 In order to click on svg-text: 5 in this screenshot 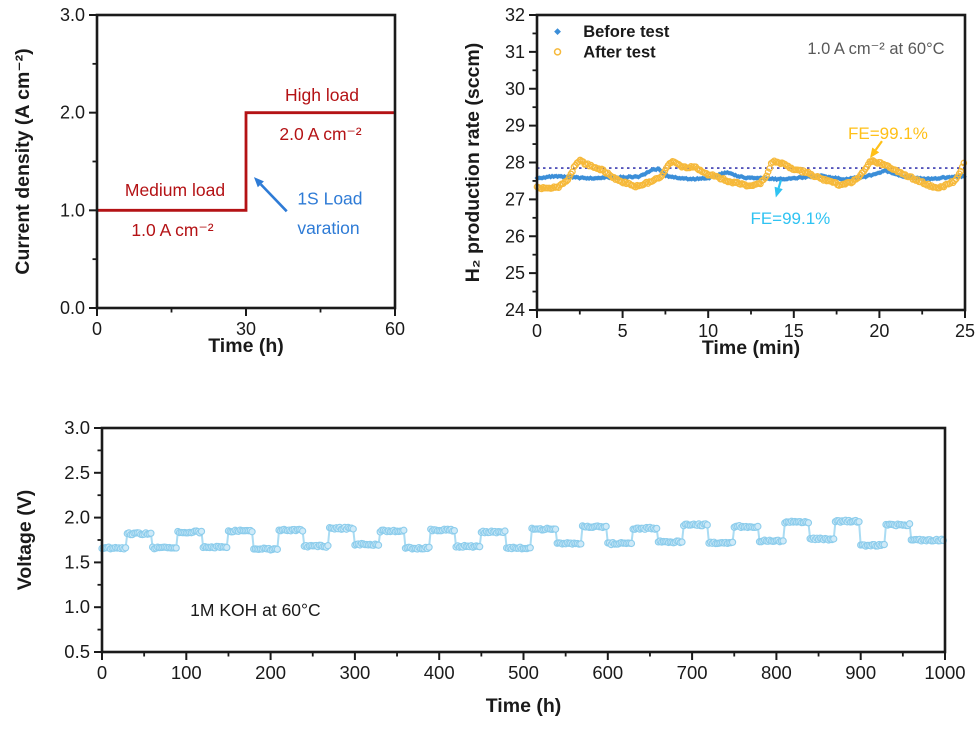, I will do `click(623, 331)`.